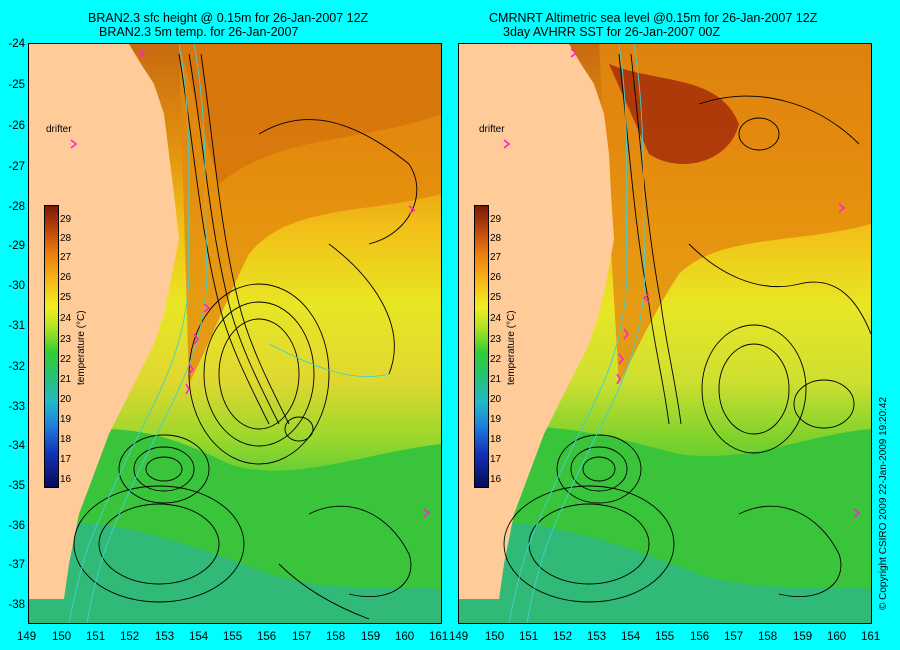 The width and height of the screenshot is (900, 650). Describe the element at coordinates (16, 246) in the screenshot. I see `lat-tick: -29` at that location.